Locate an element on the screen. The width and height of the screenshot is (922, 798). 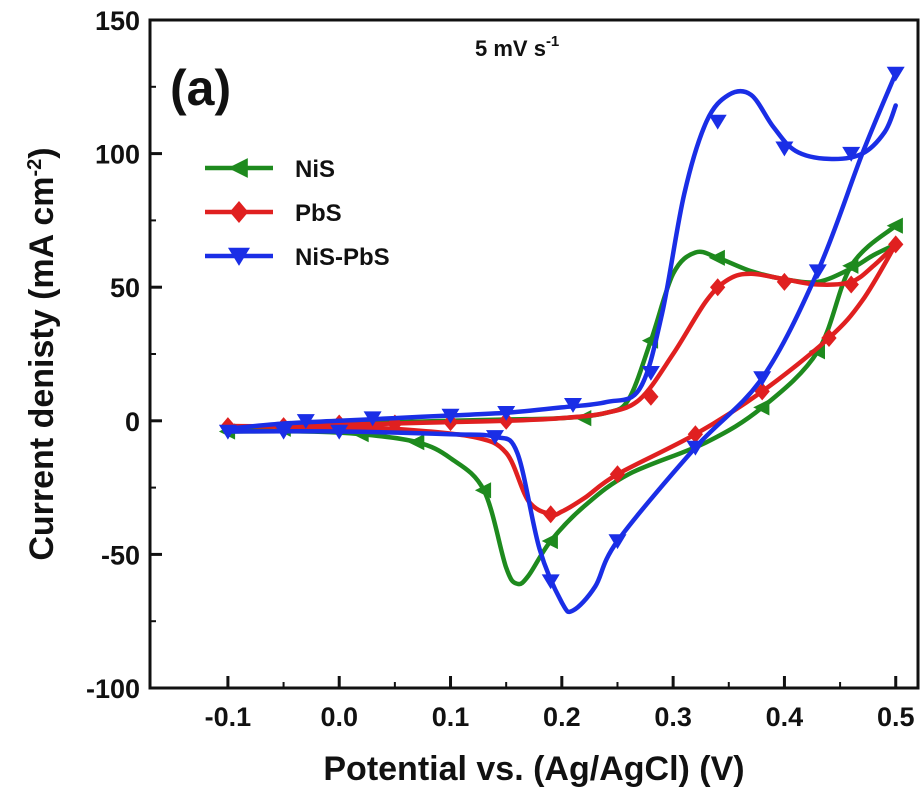
legend-item-nis-pbs: NiS-PbS is located at coordinates (297, 257).